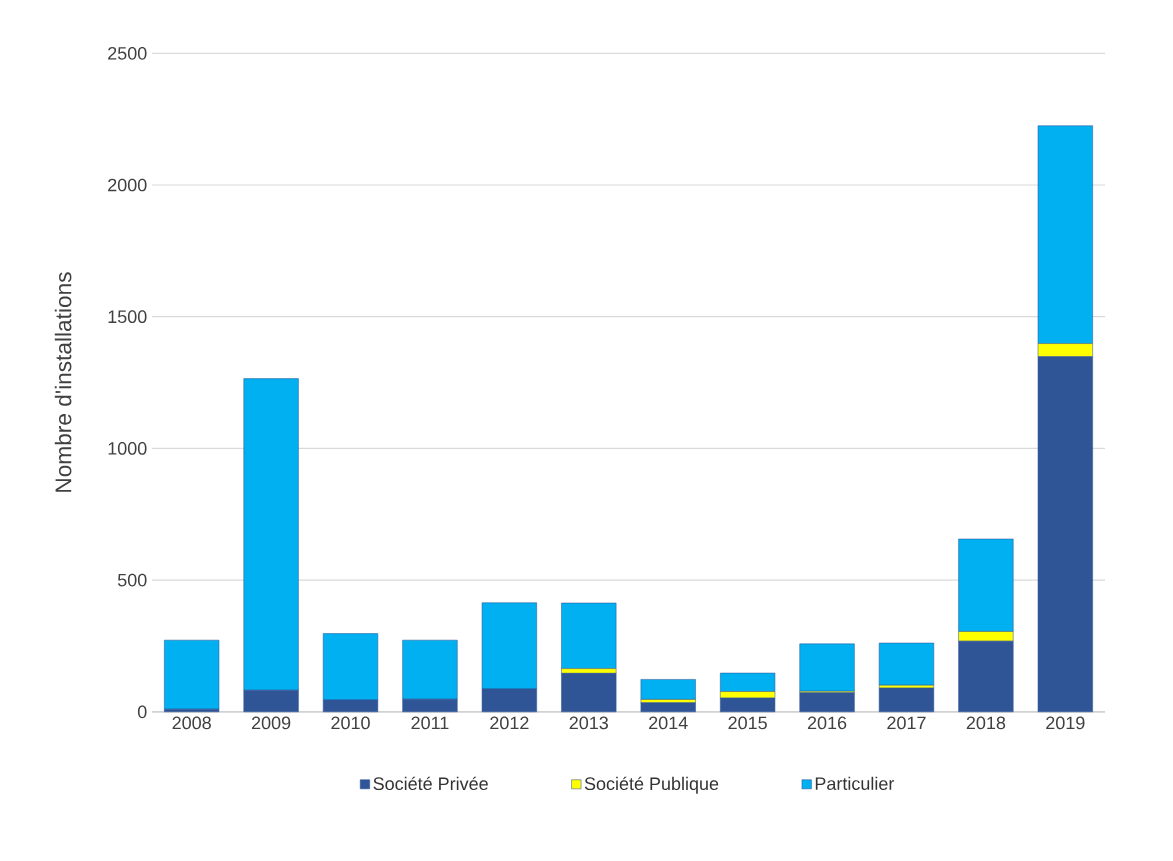 This screenshot has height=861, width=1173. What do you see at coordinates (430, 783) in the screenshot?
I see `legend-label: Société Privée` at bounding box center [430, 783].